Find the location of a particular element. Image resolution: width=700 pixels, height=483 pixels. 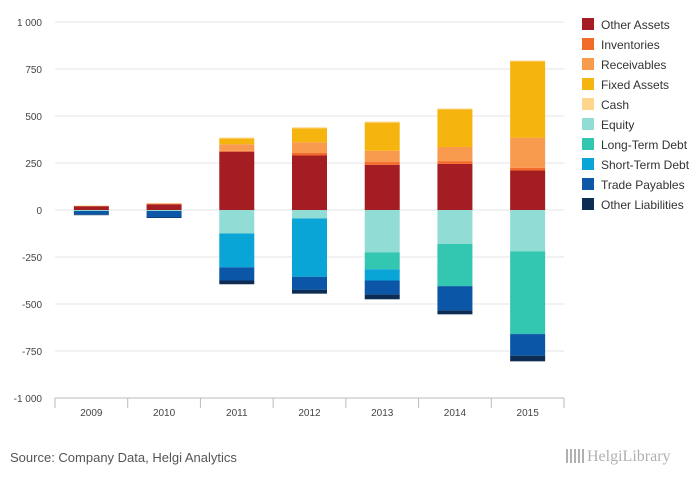

helgi-library-logo: HelgiLibrary is located at coordinates (618, 457).